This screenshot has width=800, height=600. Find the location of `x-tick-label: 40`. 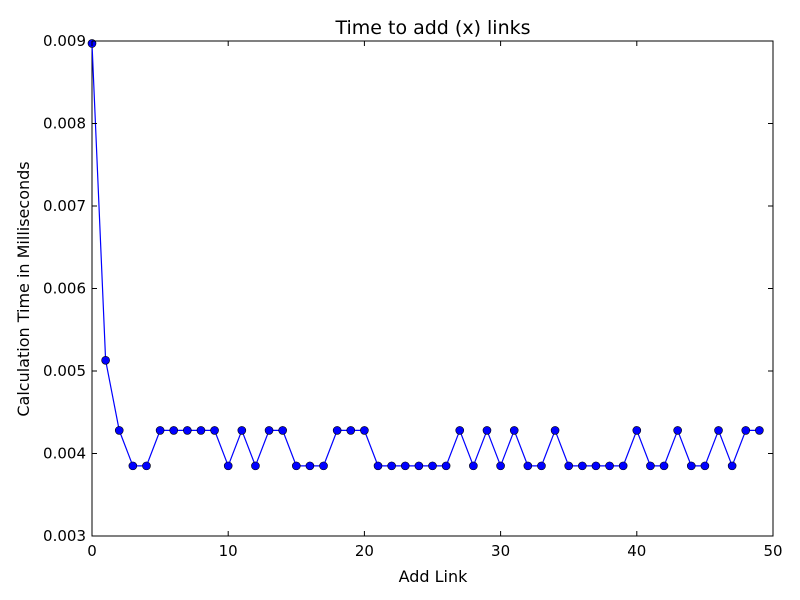

x-tick-label: 40 is located at coordinates (636, 551).